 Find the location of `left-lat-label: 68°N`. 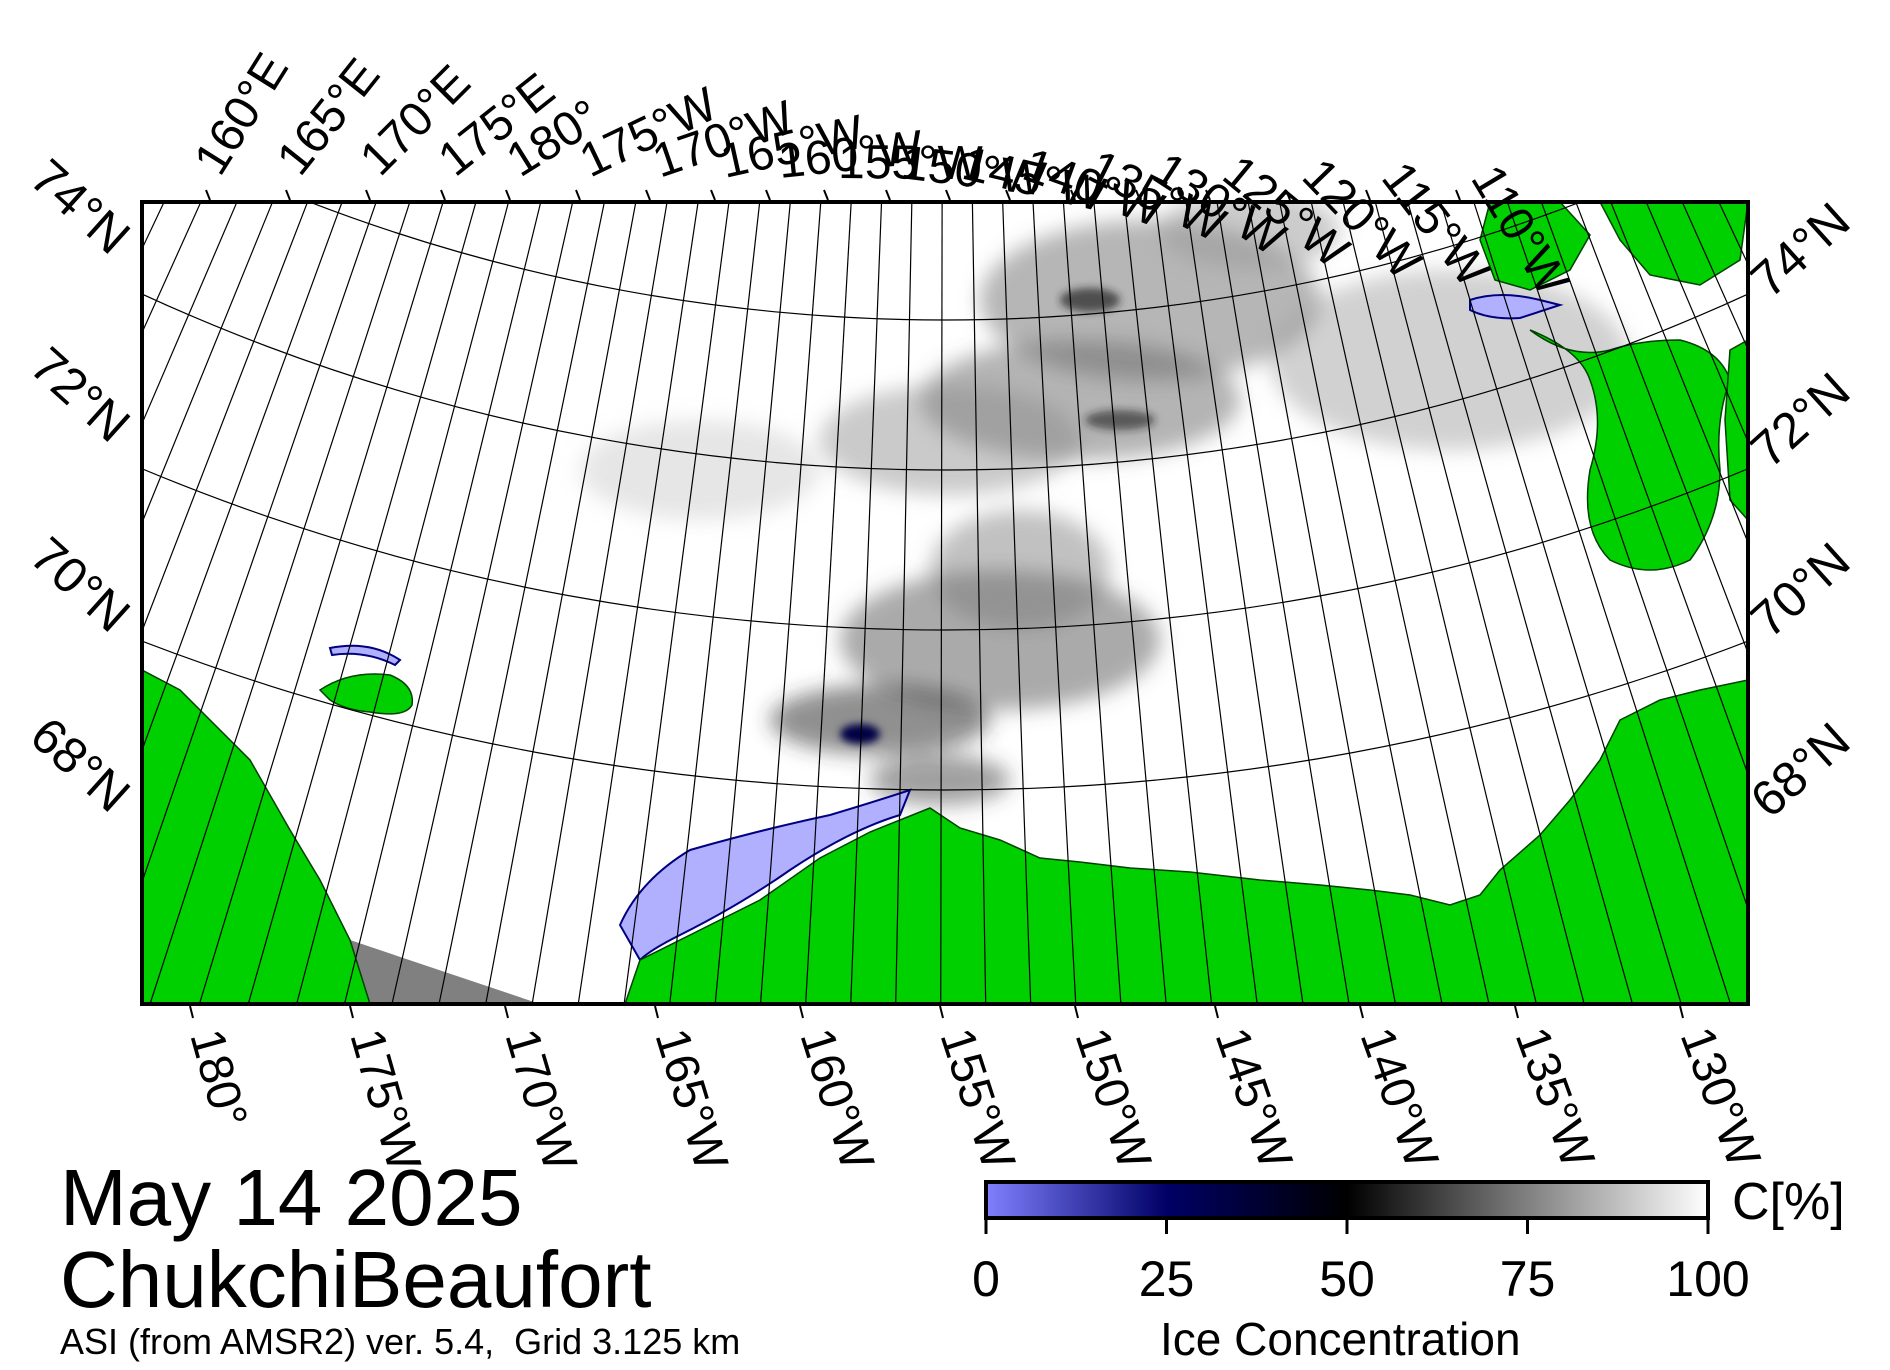

left-lat-label: 68°N is located at coordinates (80, 764).